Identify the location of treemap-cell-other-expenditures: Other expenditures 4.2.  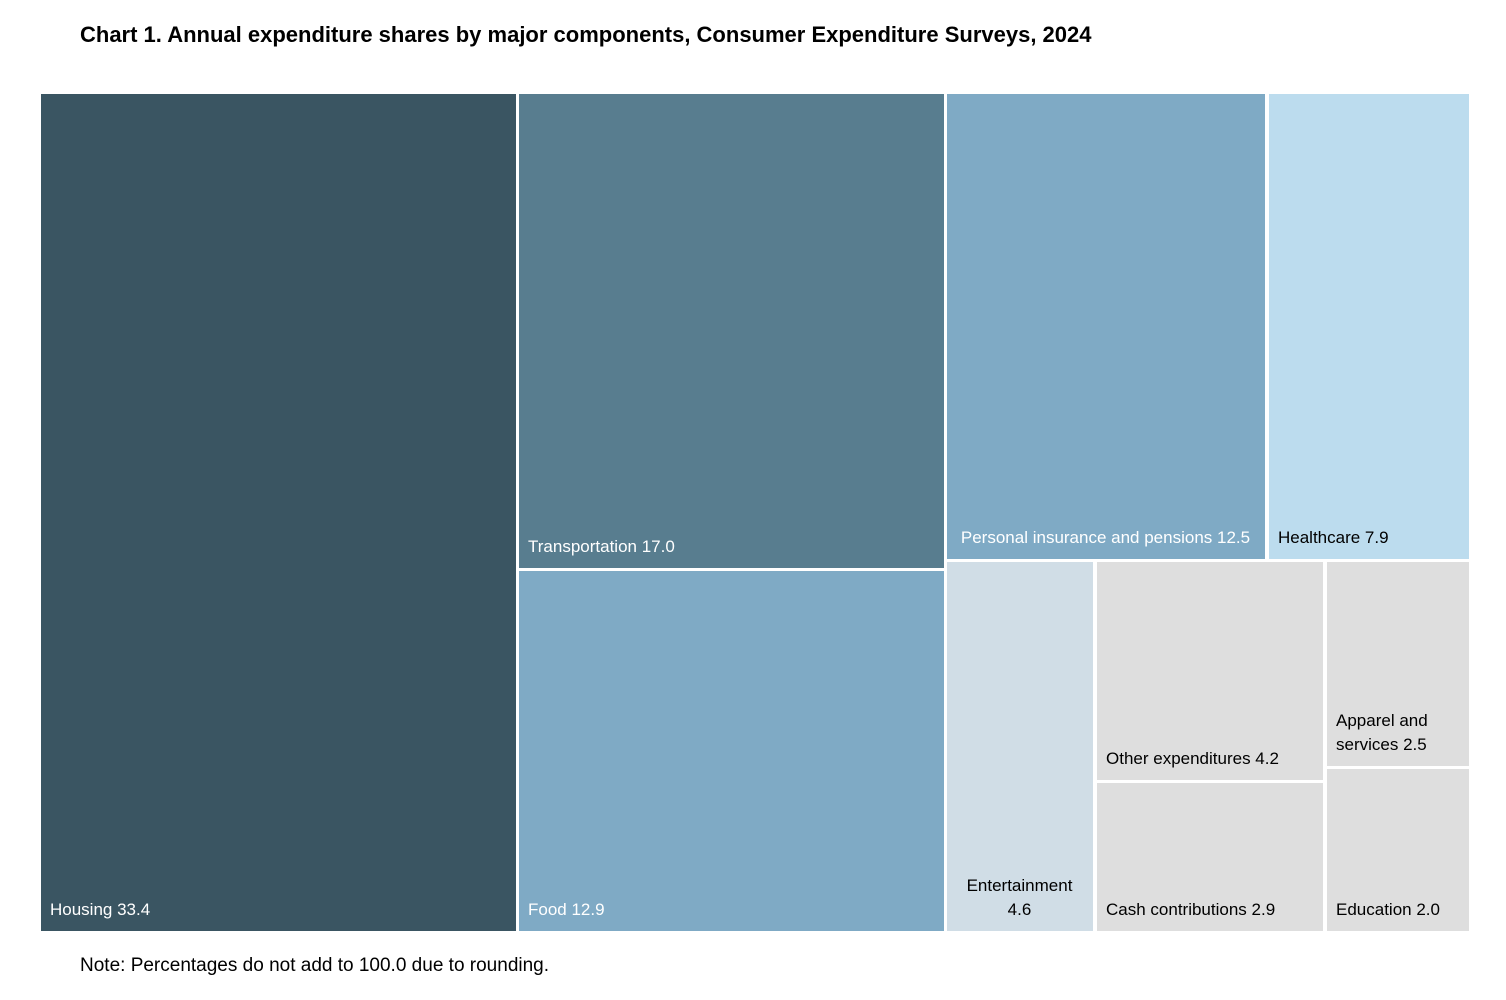
(1210, 671).